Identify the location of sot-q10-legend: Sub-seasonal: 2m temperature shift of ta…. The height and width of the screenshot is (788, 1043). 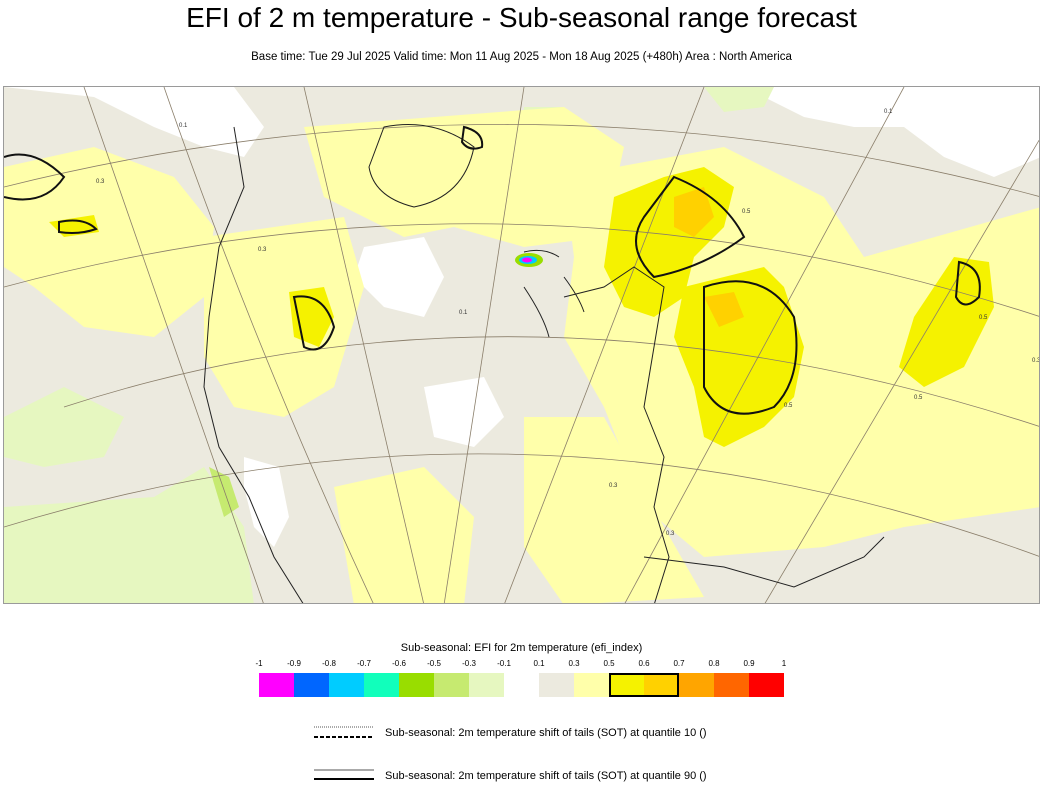
(614, 734).